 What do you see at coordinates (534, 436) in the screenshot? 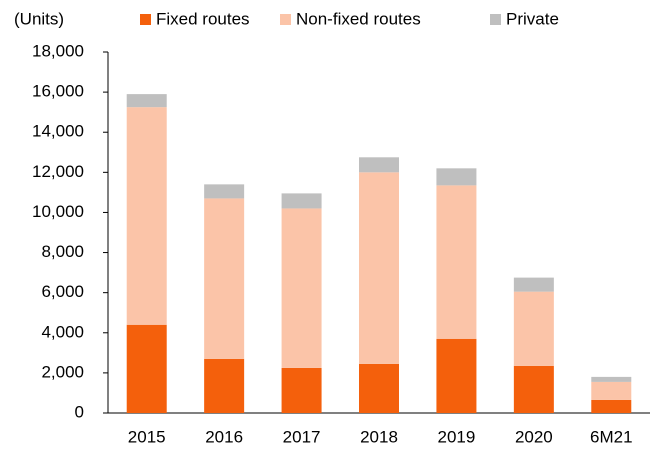
I see `x-tick-label: 2020` at bounding box center [534, 436].